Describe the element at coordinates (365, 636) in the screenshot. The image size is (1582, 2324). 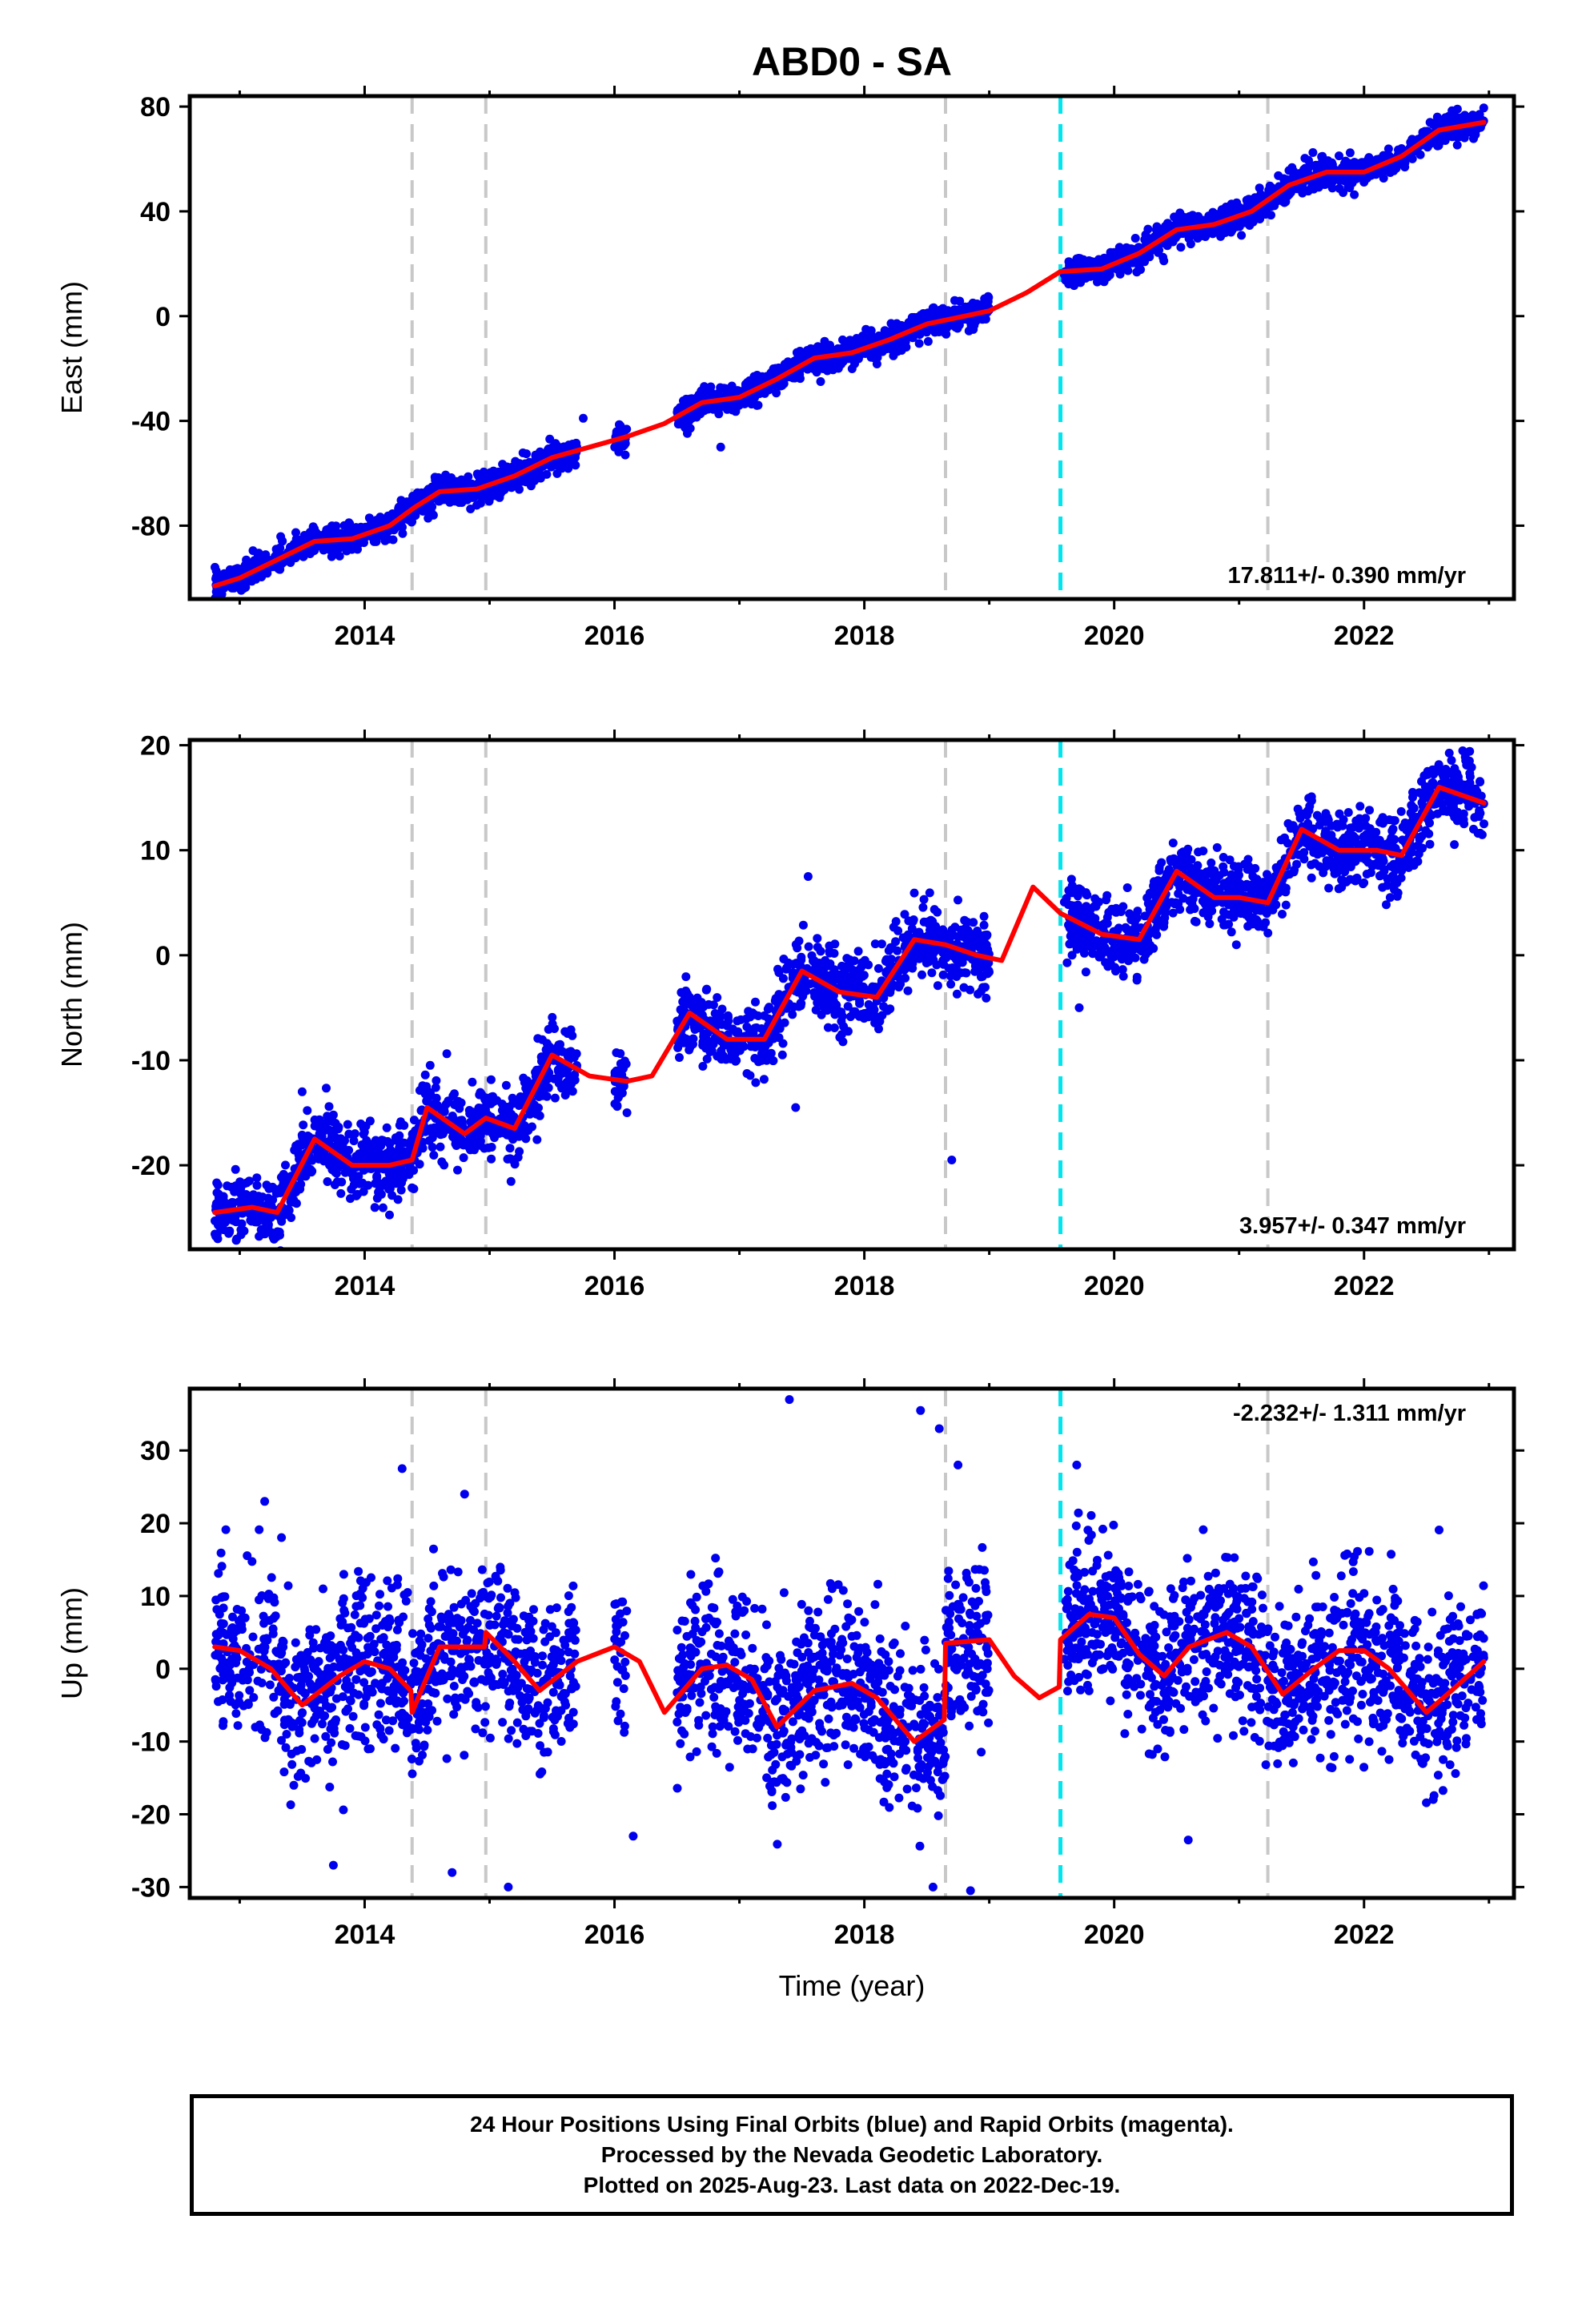
I see `x-tick-label: 2014` at that location.